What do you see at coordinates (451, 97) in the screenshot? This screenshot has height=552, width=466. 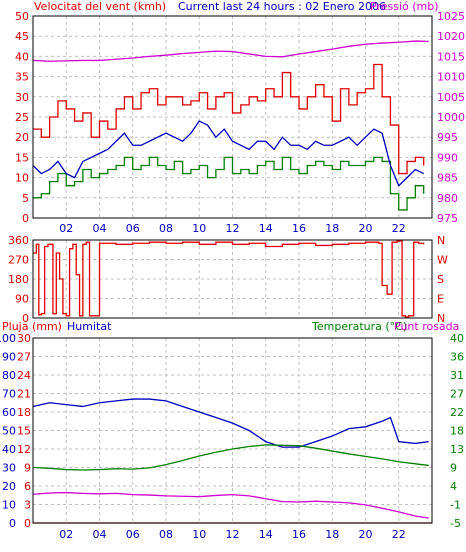 I see `pressure-tick-6: 1005` at bounding box center [451, 97].